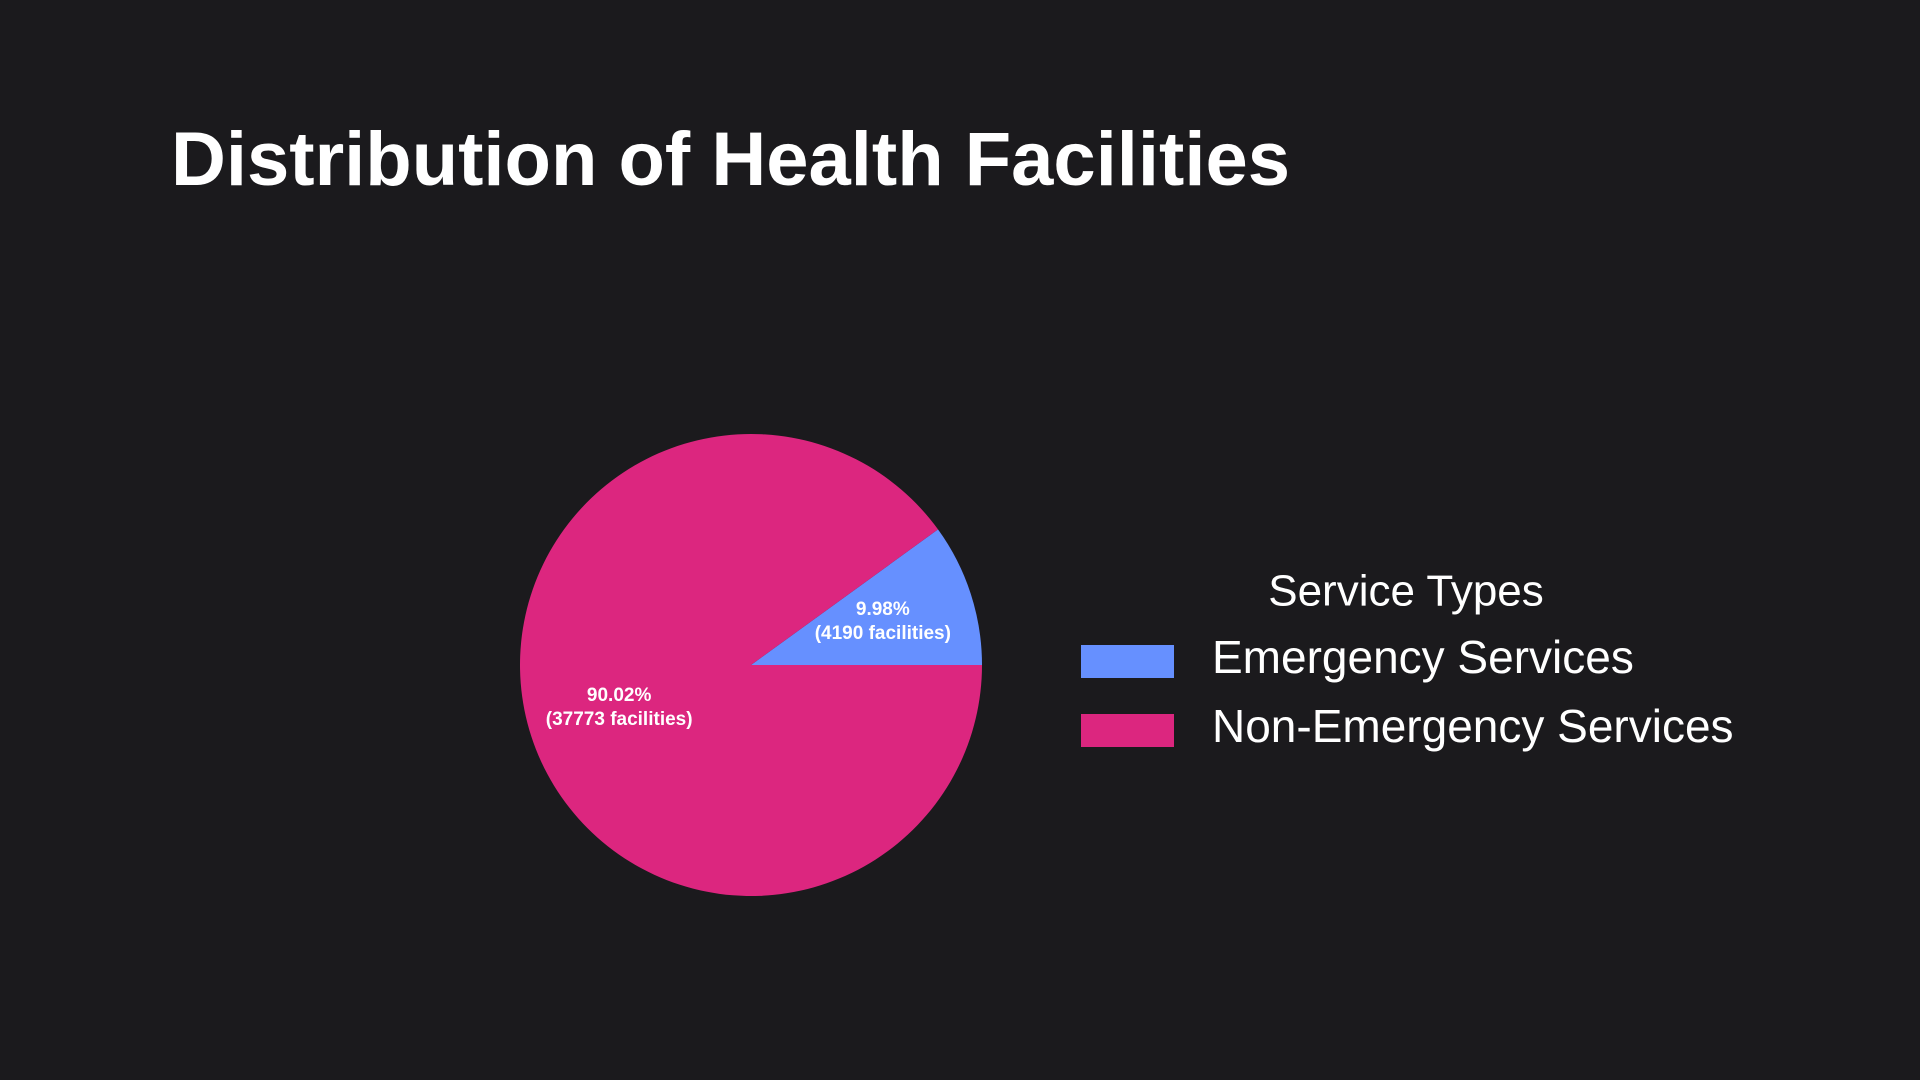  Describe the element at coordinates (883, 609) in the screenshot. I see `data-label: 9.98%` at that location.